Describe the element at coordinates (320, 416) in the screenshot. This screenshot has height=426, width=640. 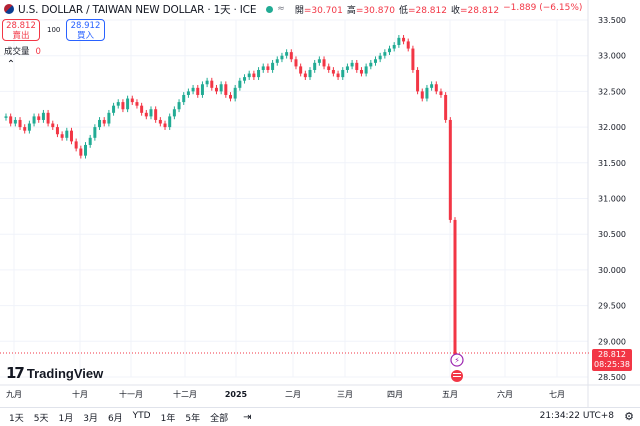
I see `bottom-toolbar: 1天 5天 1月 3月 6月 YTD 1年 5年 全部 ⇥ 21:34:22 UTC+8 ⚙` at that location.